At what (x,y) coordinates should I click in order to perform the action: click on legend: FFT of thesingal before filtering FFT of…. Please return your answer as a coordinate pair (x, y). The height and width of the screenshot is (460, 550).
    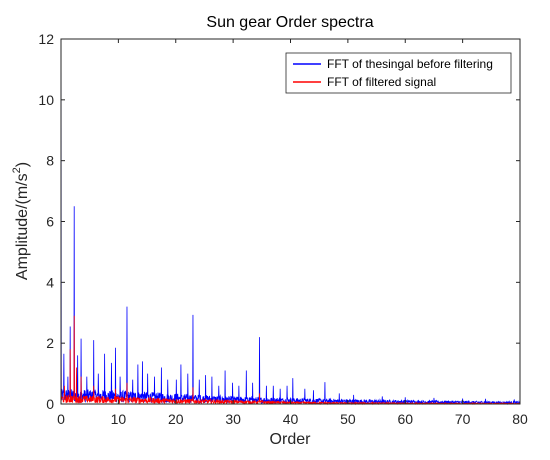
    Looking at the image, I should click on (398, 73).